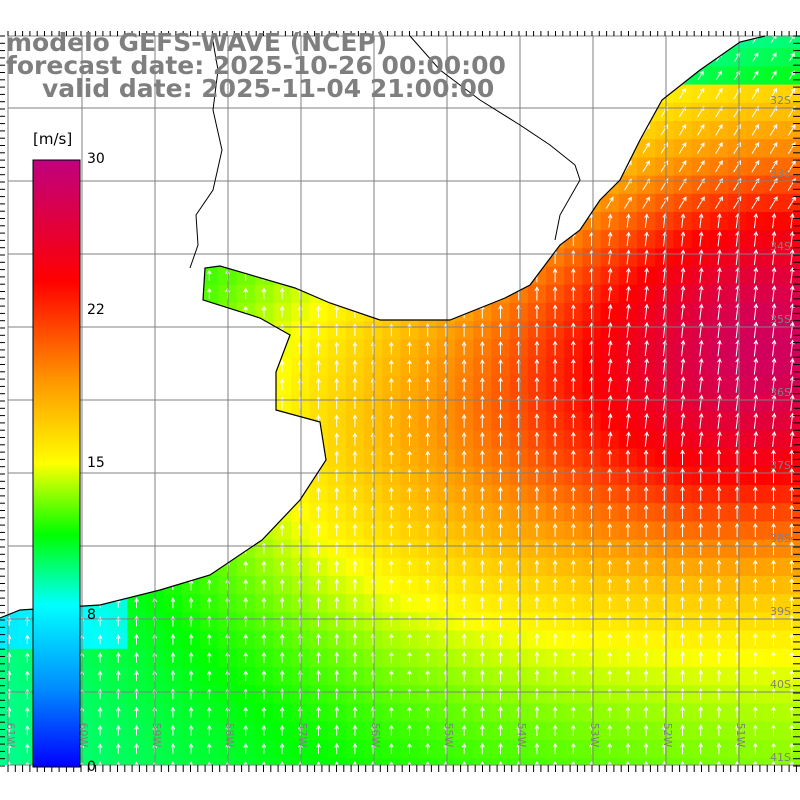 The height and width of the screenshot is (800, 800). I want to click on colorbar-tick: 30, so click(96, 159).